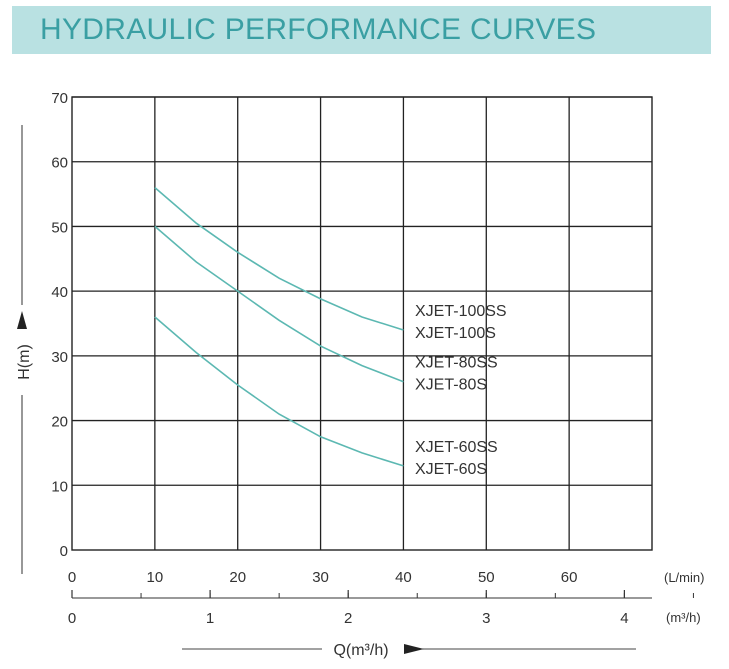  Describe the element at coordinates (72, 618) in the screenshot. I see `x-tick-label-m3h: 0` at that location.